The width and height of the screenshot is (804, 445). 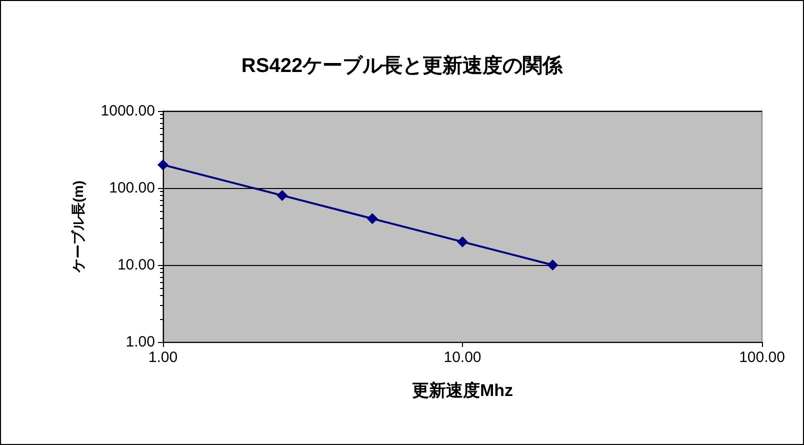 I want to click on y-tick-label: 1000.00, so click(x=127, y=111).